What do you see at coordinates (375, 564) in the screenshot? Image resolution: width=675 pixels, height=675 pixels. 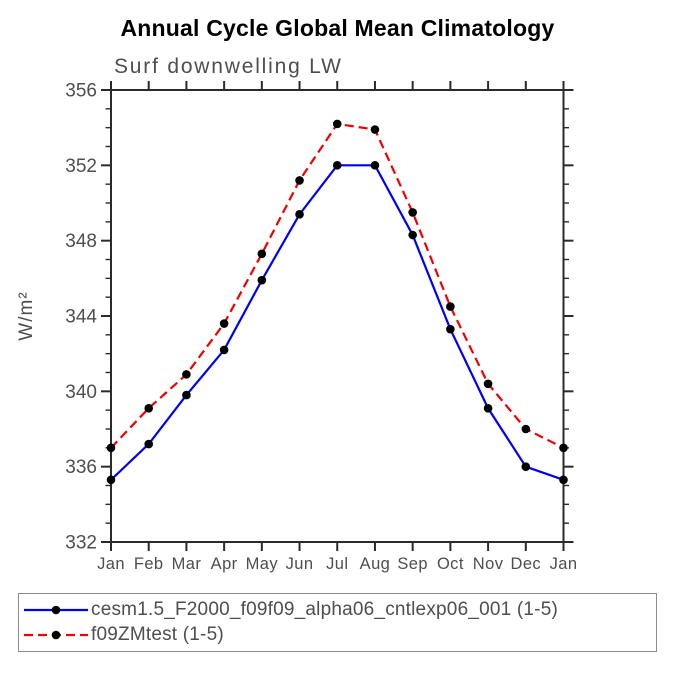 I see `x-tick-label: Aug` at bounding box center [375, 564].